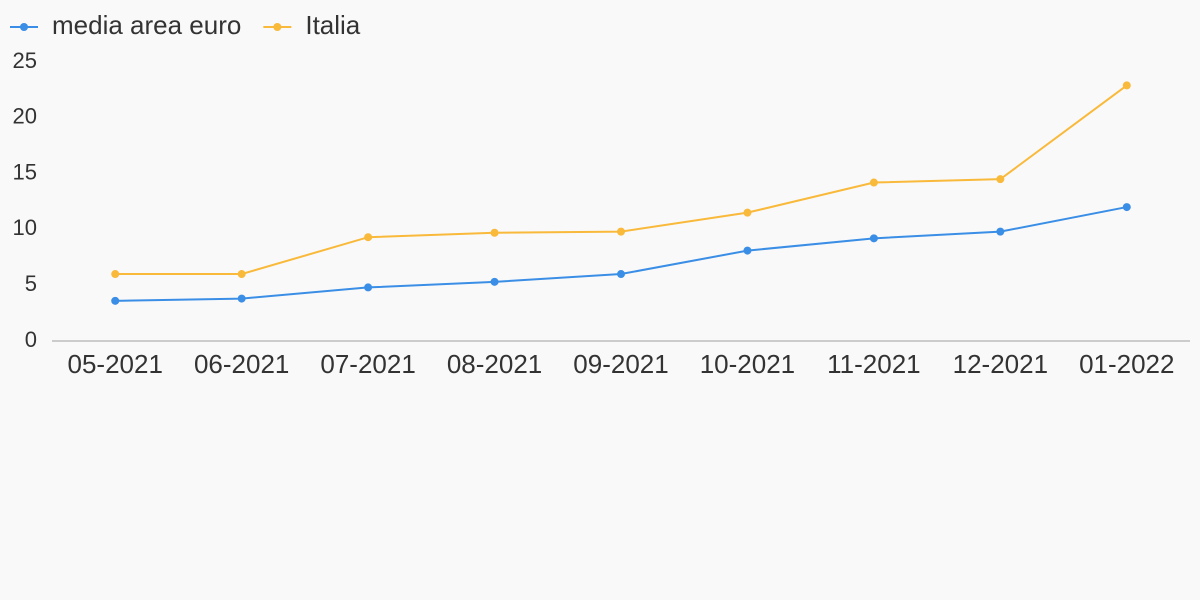 Image resolution: width=1200 pixels, height=600 pixels. I want to click on y-tick-label: 5, so click(31, 283).